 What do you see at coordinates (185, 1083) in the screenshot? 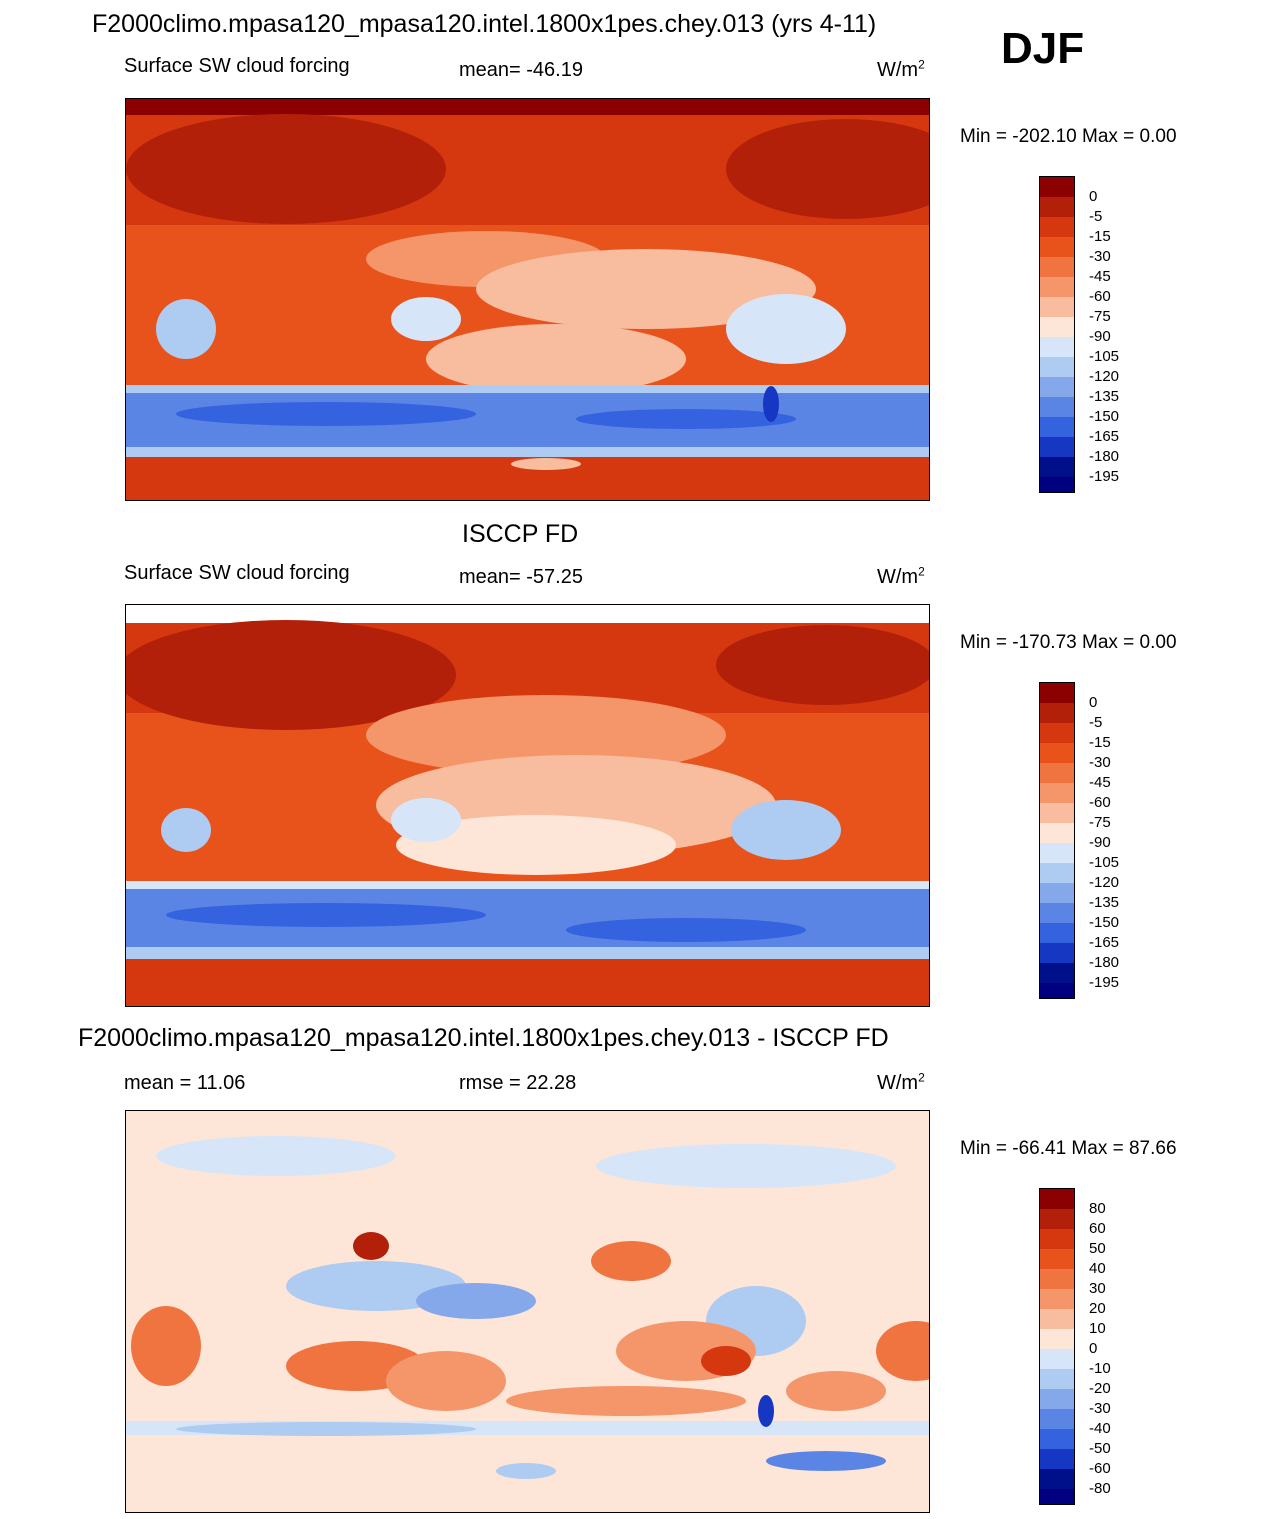
I see `panel3-mean-label: mean = 11.06` at bounding box center [185, 1083].